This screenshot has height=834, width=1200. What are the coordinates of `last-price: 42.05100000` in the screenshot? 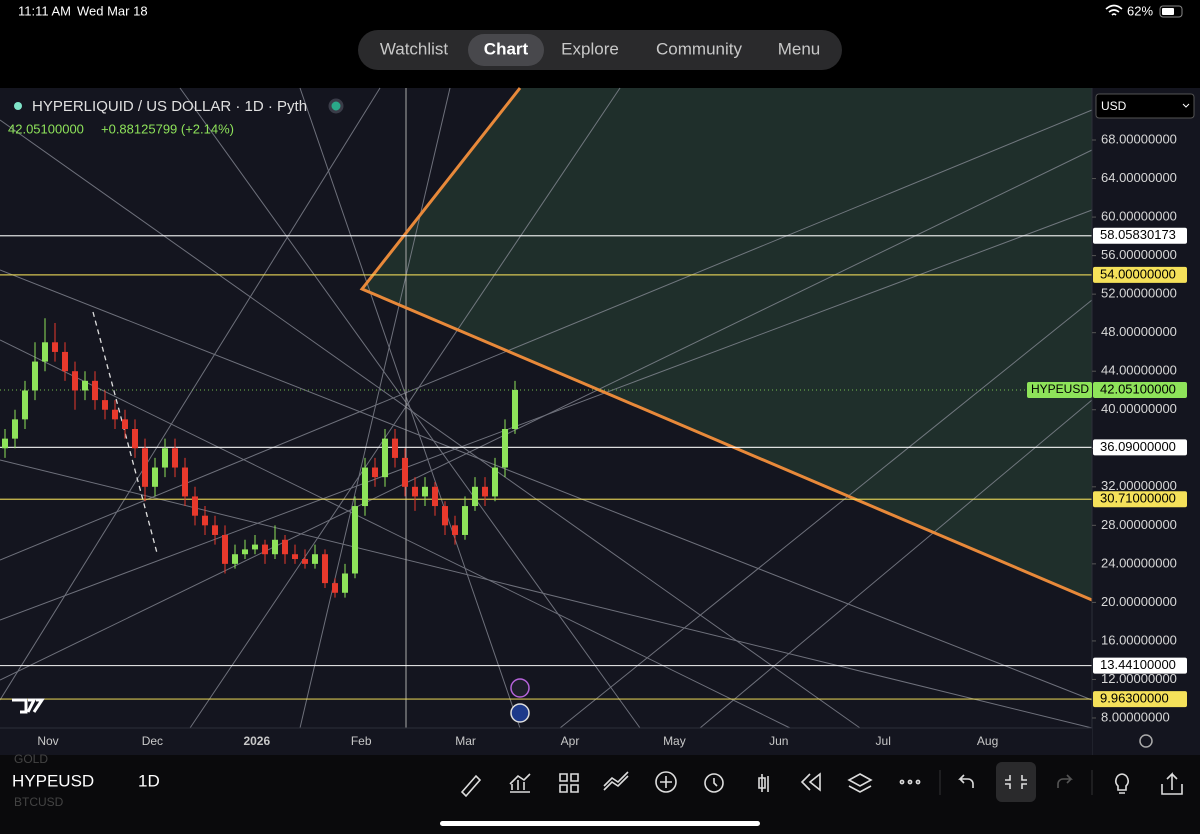 It's located at (46, 128).